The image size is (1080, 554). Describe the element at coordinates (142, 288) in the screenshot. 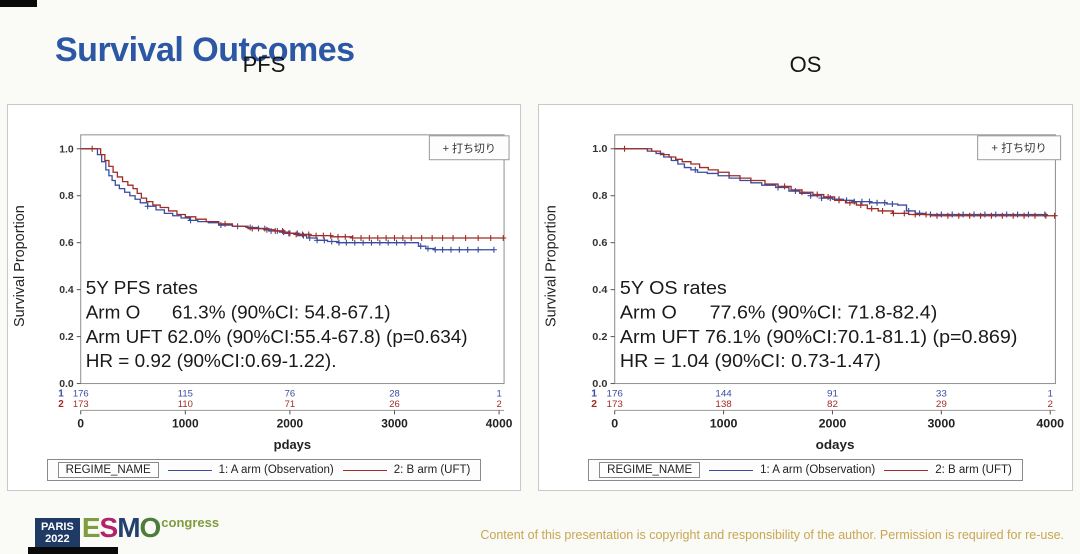

I see `stats-annotation-line: 5Y PFS rates` at that location.